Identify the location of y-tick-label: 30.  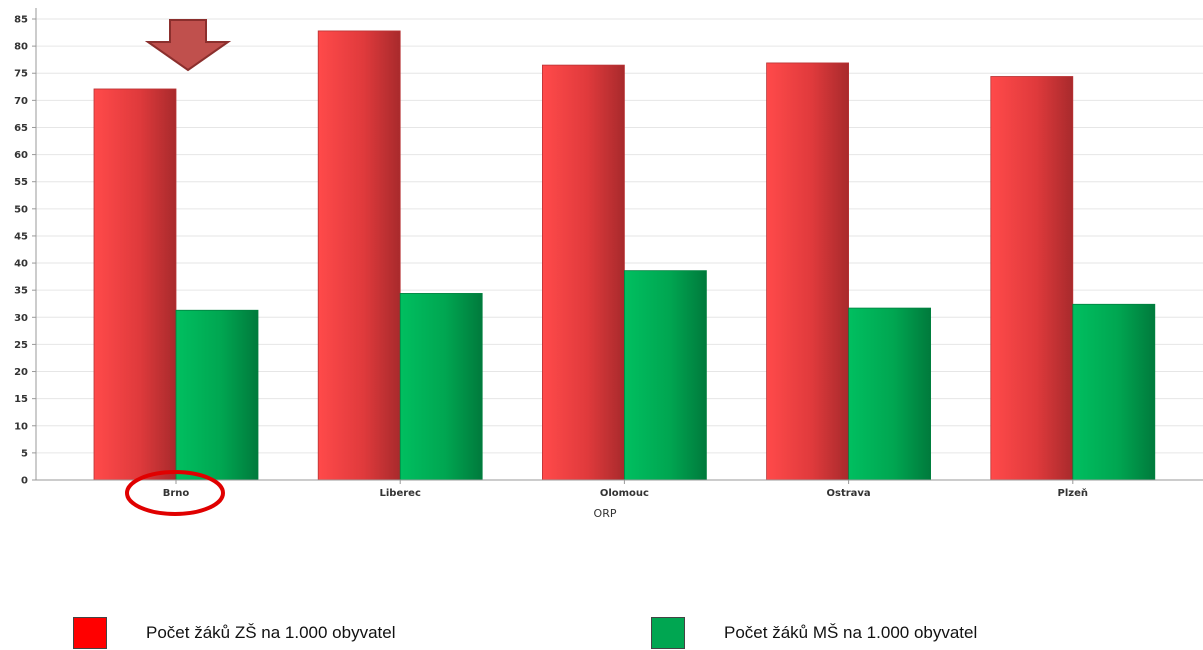
(21, 318).